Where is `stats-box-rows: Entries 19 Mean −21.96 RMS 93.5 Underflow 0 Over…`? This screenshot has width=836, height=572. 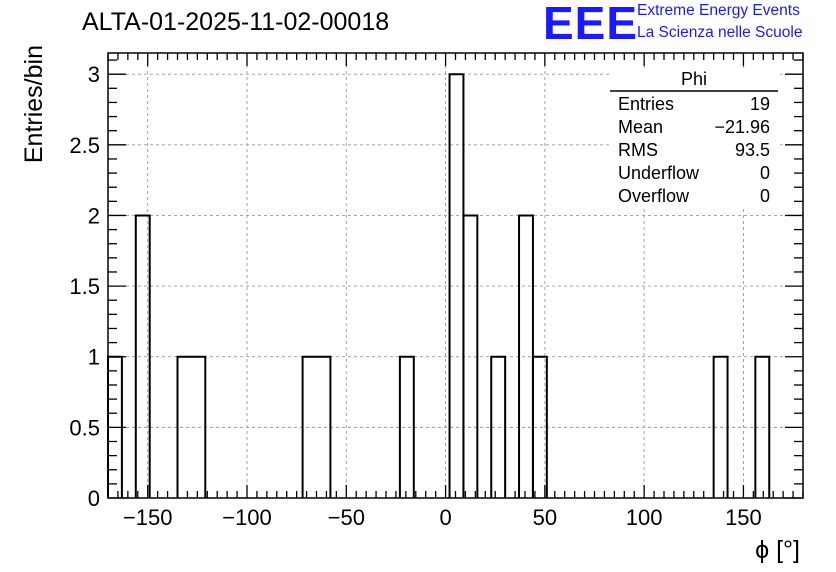 stats-box-rows: Entries 19 Mean −21.96 RMS 93.5 Underflow 0 Over… is located at coordinates (694, 150).